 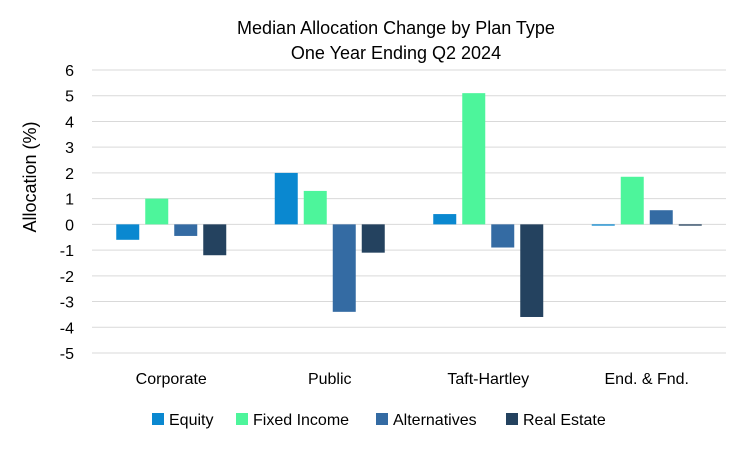 I want to click on y-tick-label: -4, so click(x=67, y=328).